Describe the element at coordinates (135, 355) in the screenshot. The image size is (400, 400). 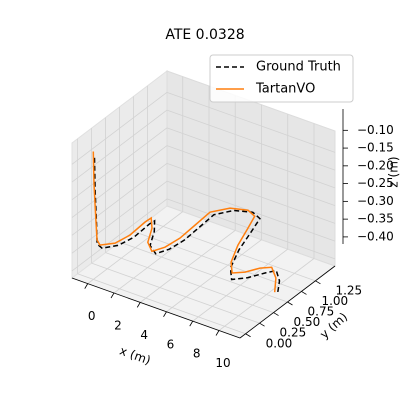
I see `x-axis-label: x (m)` at that location.